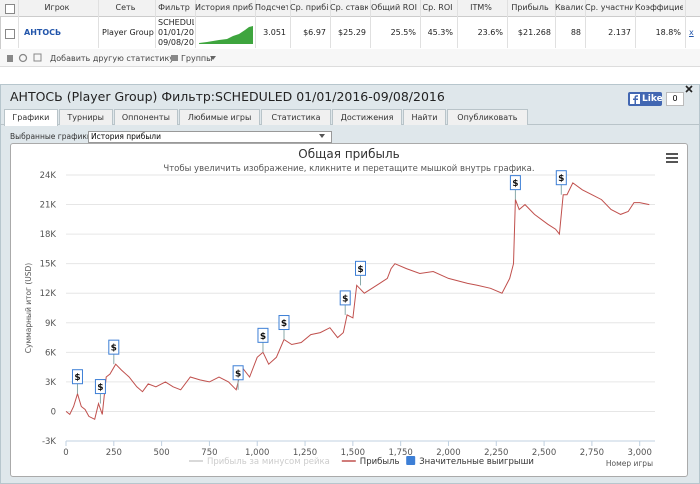 The image size is (700, 484). Describe the element at coordinates (689, 89) in the screenshot. I see `close-icon` at that location.